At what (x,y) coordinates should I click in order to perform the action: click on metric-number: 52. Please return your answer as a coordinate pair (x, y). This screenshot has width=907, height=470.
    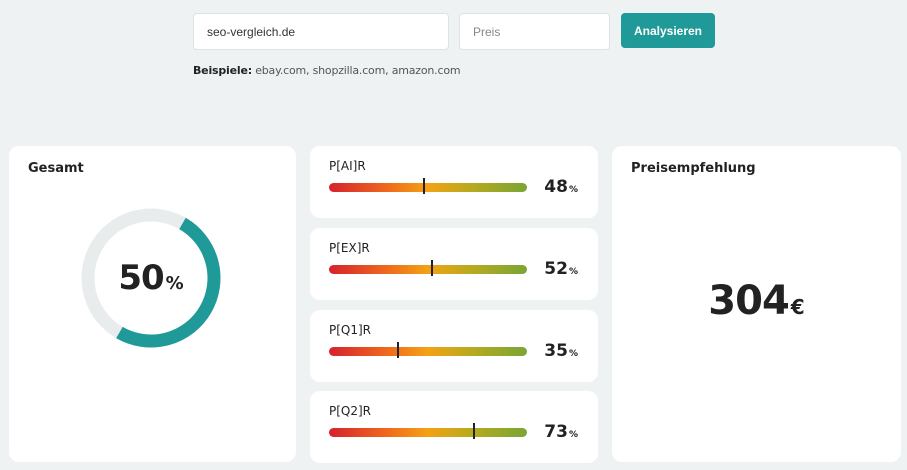
    Looking at the image, I should click on (556, 269).